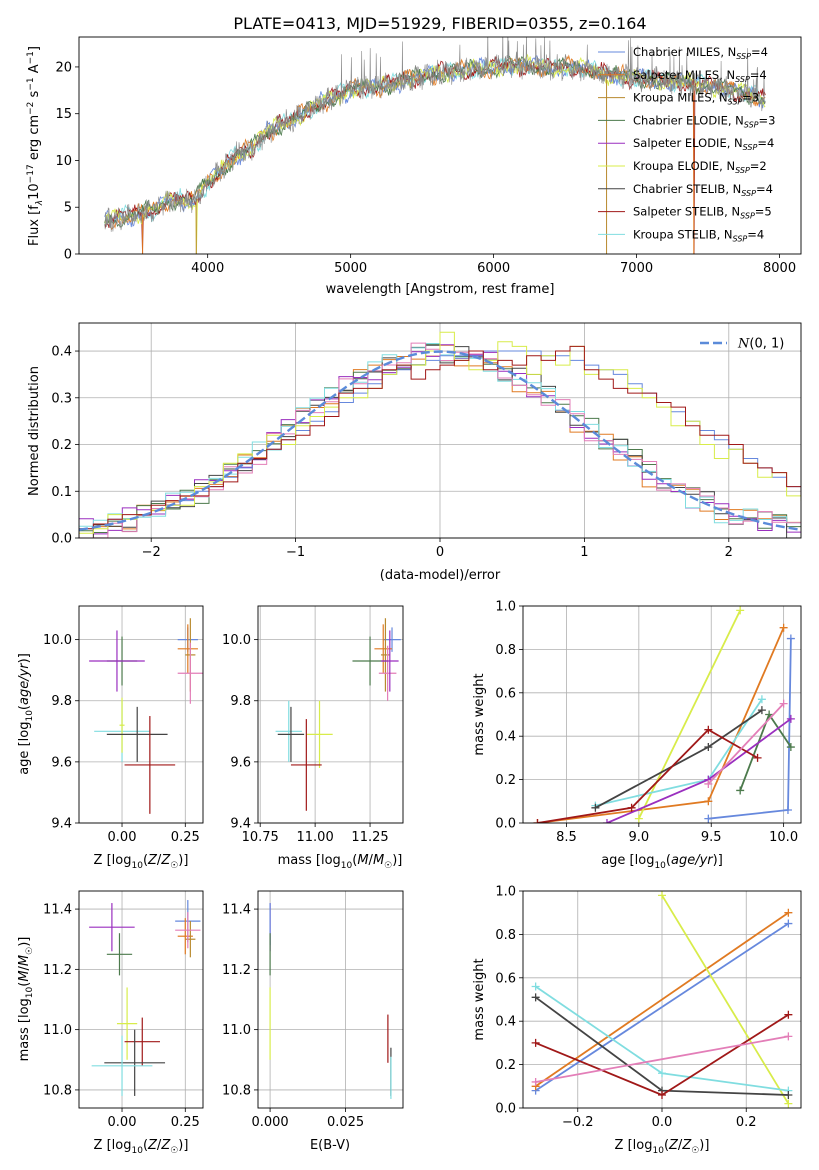 The width and height of the screenshot is (819, 1170). What do you see at coordinates (295, 552) in the screenshot?
I see `x-tick-label: −1` at bounding box center [295, 552].